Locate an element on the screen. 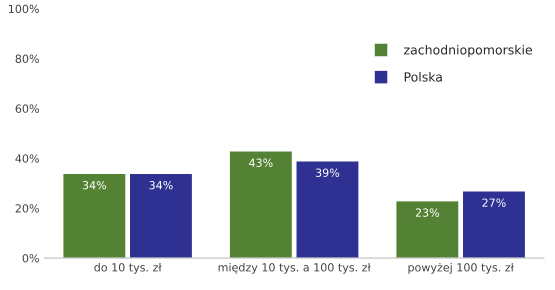 The height and width of the screenshot is (290, 555). x-tick-label: do 10 tys. zł is located at coordinates (128, 268).